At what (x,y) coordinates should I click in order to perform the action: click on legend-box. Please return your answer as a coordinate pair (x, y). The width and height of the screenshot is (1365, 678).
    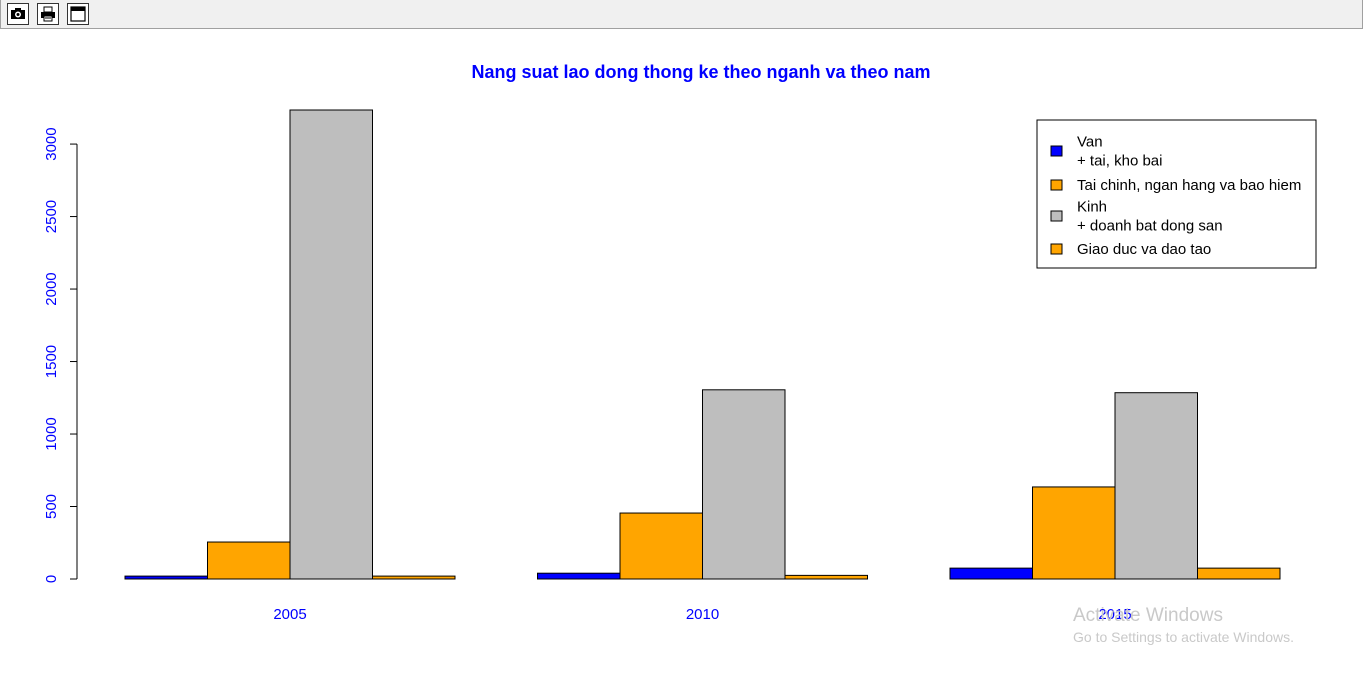
    Looking at the image, I should click on (1176, 194).